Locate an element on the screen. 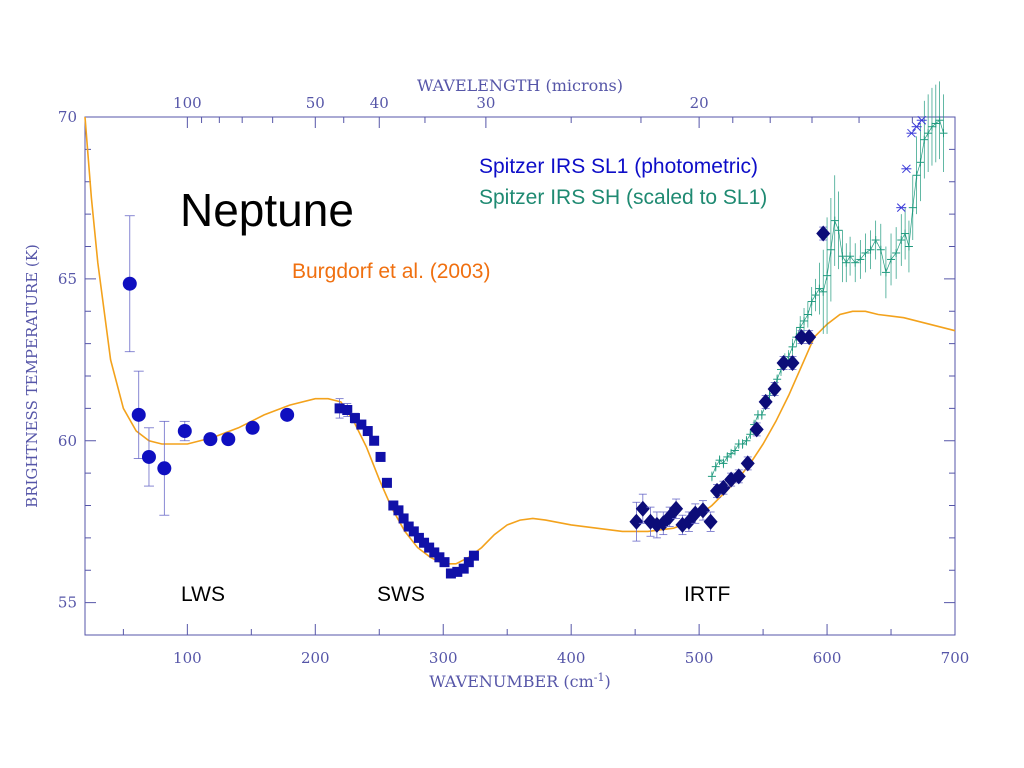 This screenshot has width=1024, height=768. x-tick-label: 600 is located at coordinates (827, 658).